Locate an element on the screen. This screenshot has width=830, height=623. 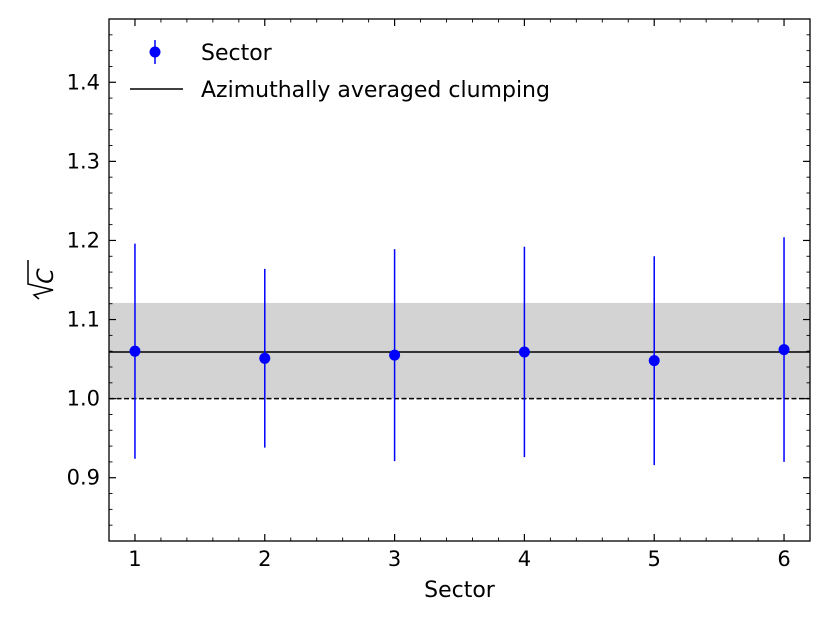
y-axis-label-text: C is located at coordinates (46, 276).